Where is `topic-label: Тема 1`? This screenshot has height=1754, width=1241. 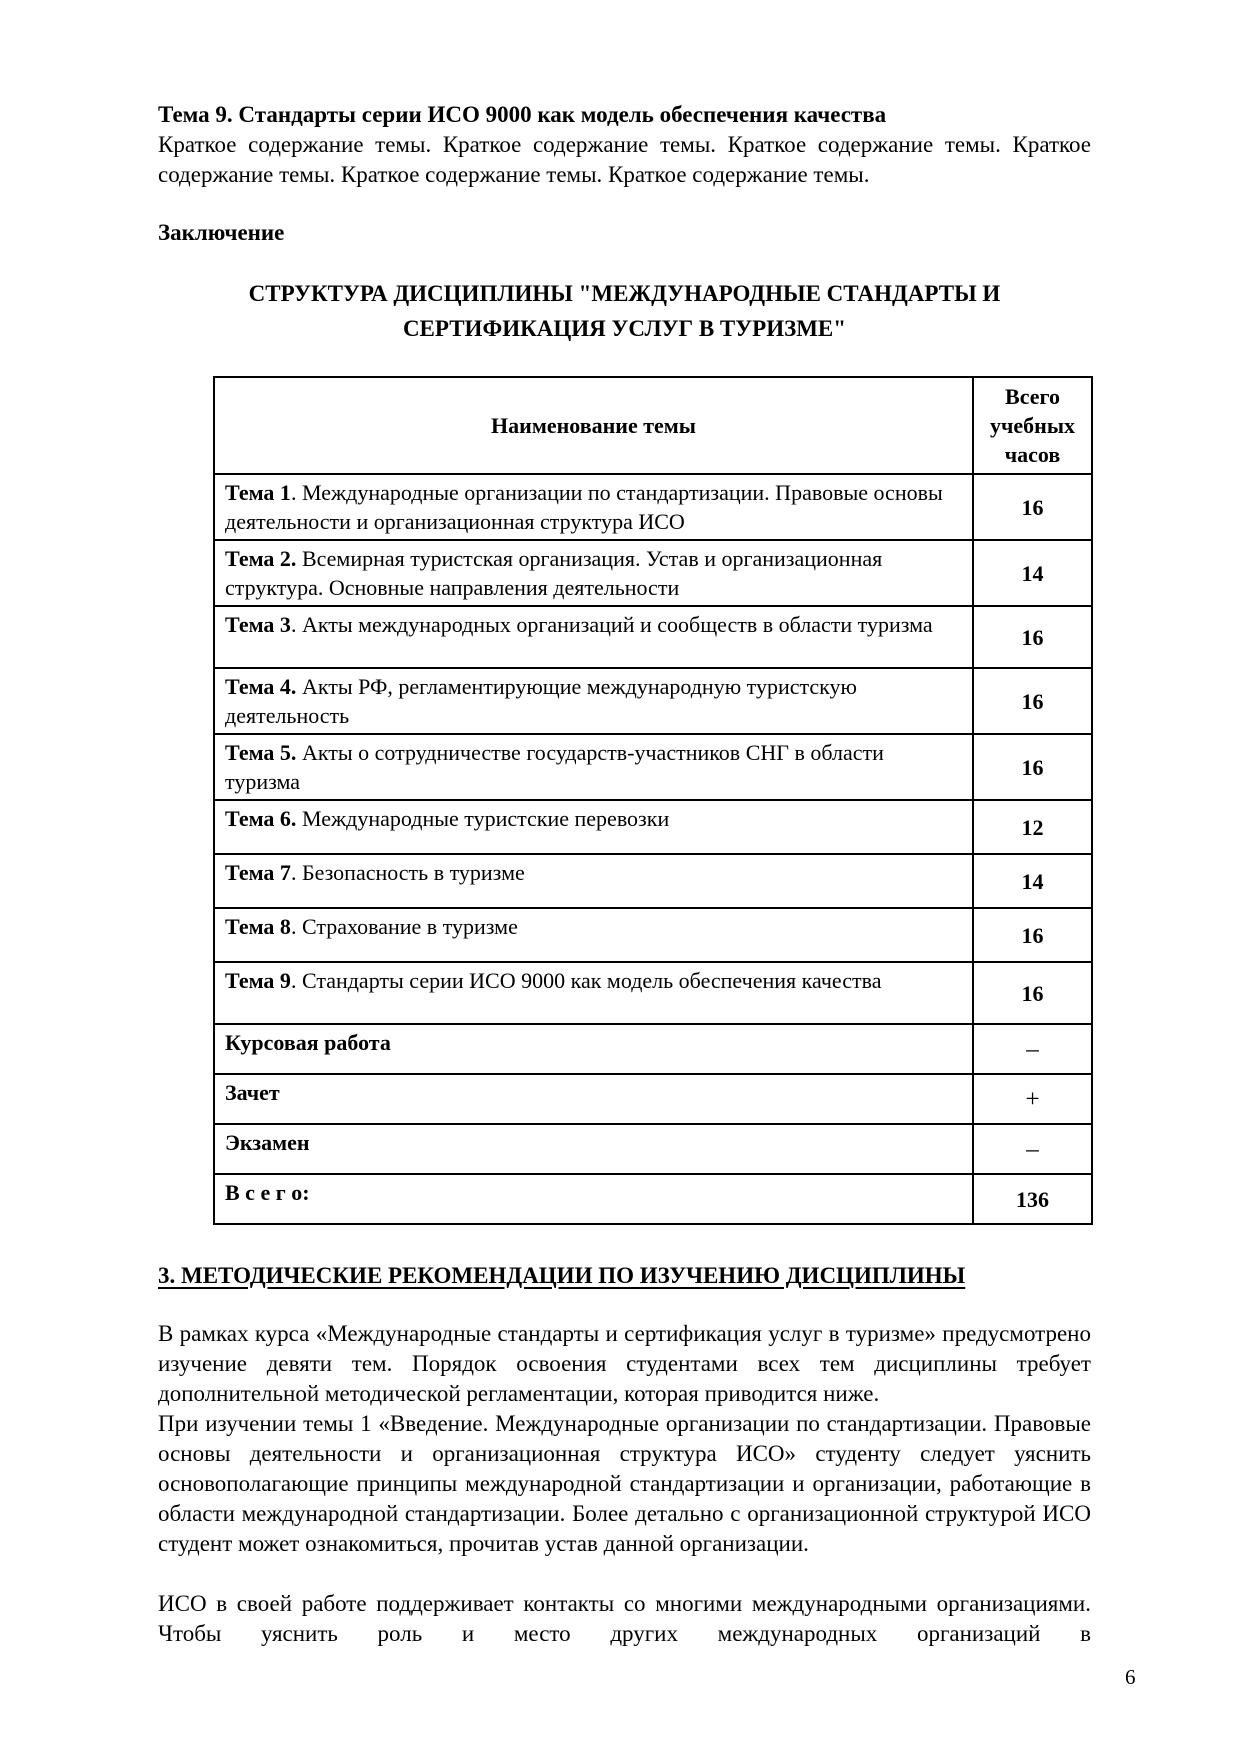 topic-label: Тема 1 is located at coordinates (258, 492).